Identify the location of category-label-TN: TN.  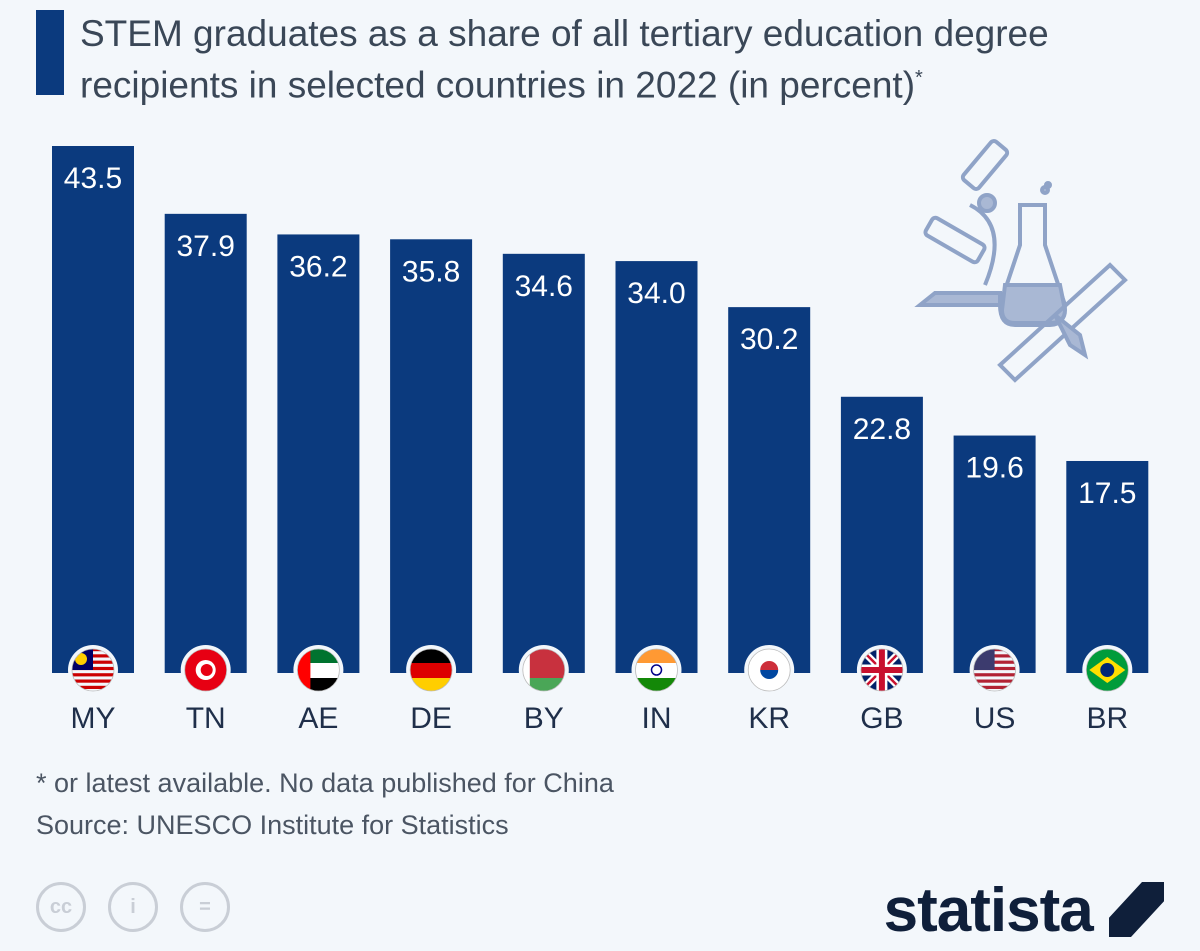
(206, 718).